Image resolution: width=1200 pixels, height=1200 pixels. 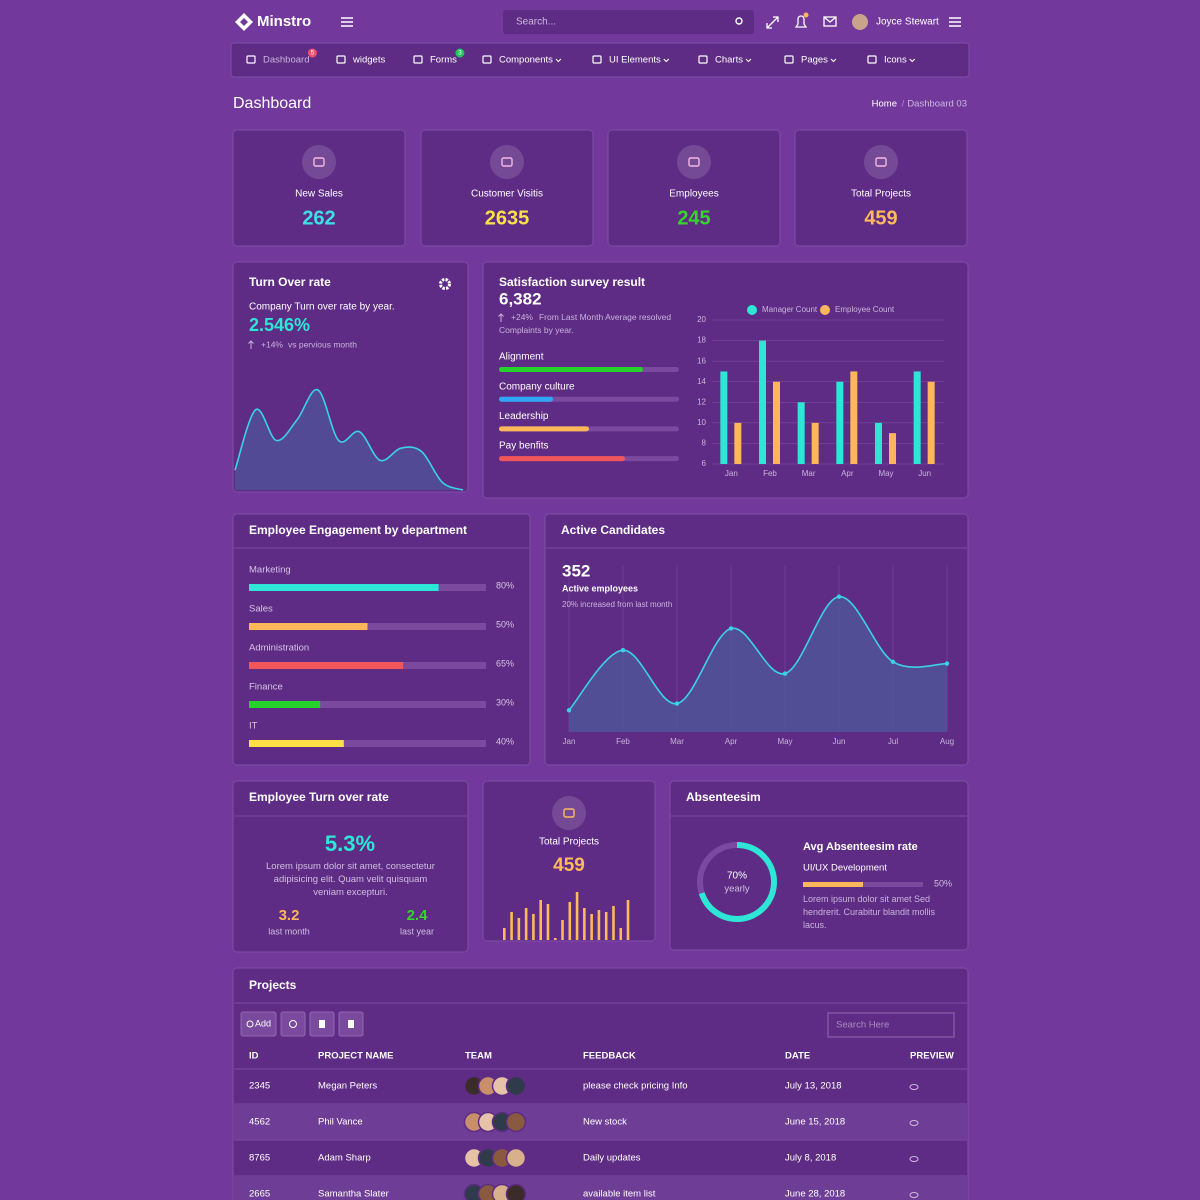 I want to click on x-tick-label: Apr, so click(x=847, y=473).